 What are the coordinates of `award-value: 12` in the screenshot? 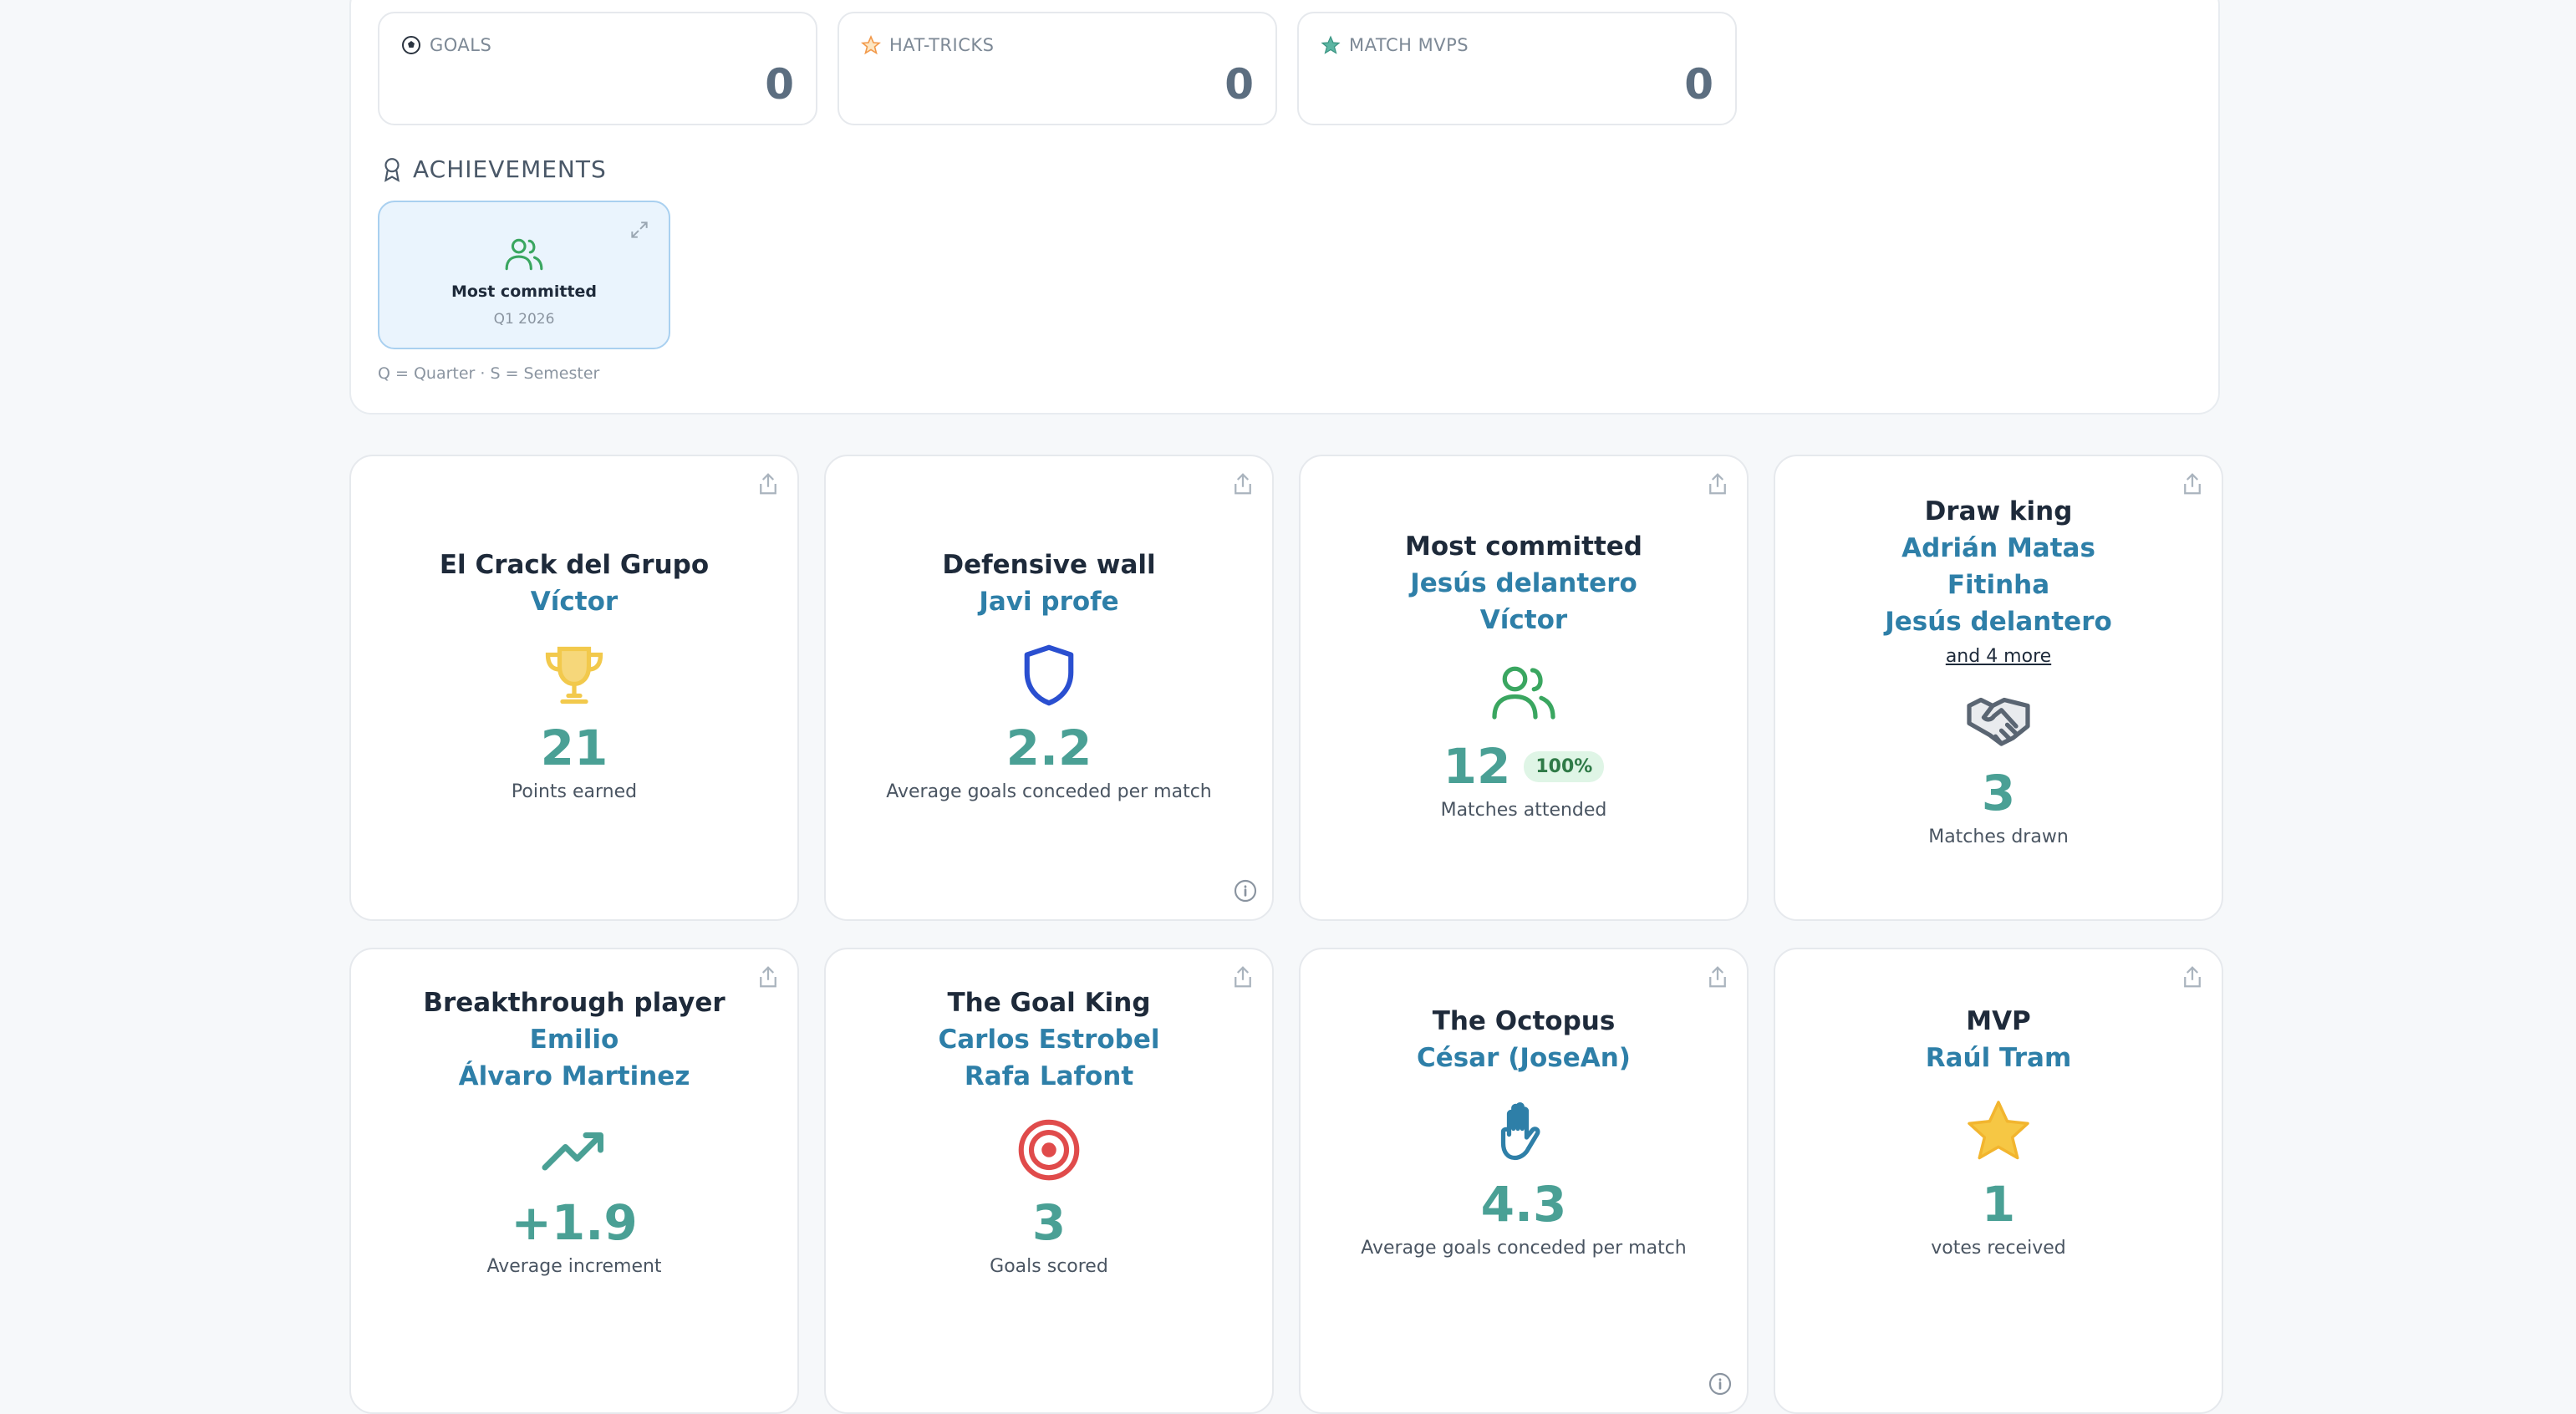 It's located at (1477, 766).